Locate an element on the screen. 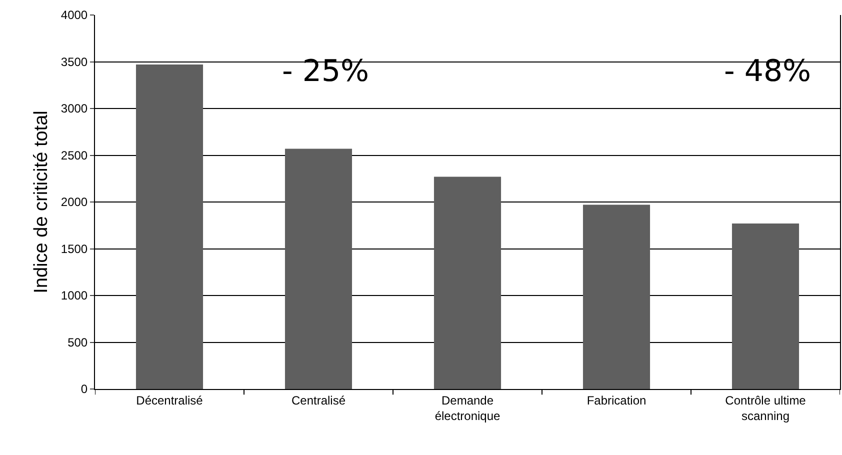 Image resolution: width=842 pixels, height=455 pixels. annotation: - 25% is located at coordinates (326, 71).